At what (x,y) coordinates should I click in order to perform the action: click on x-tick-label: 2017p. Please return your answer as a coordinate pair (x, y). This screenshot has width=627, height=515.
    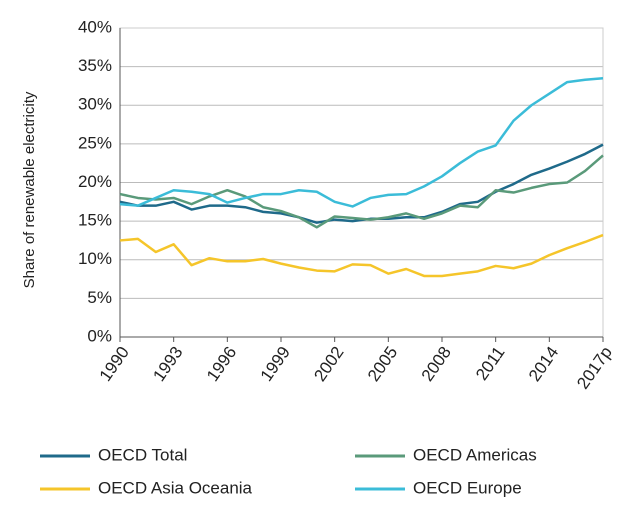
    Looking at the image, I should click on (594, 368).